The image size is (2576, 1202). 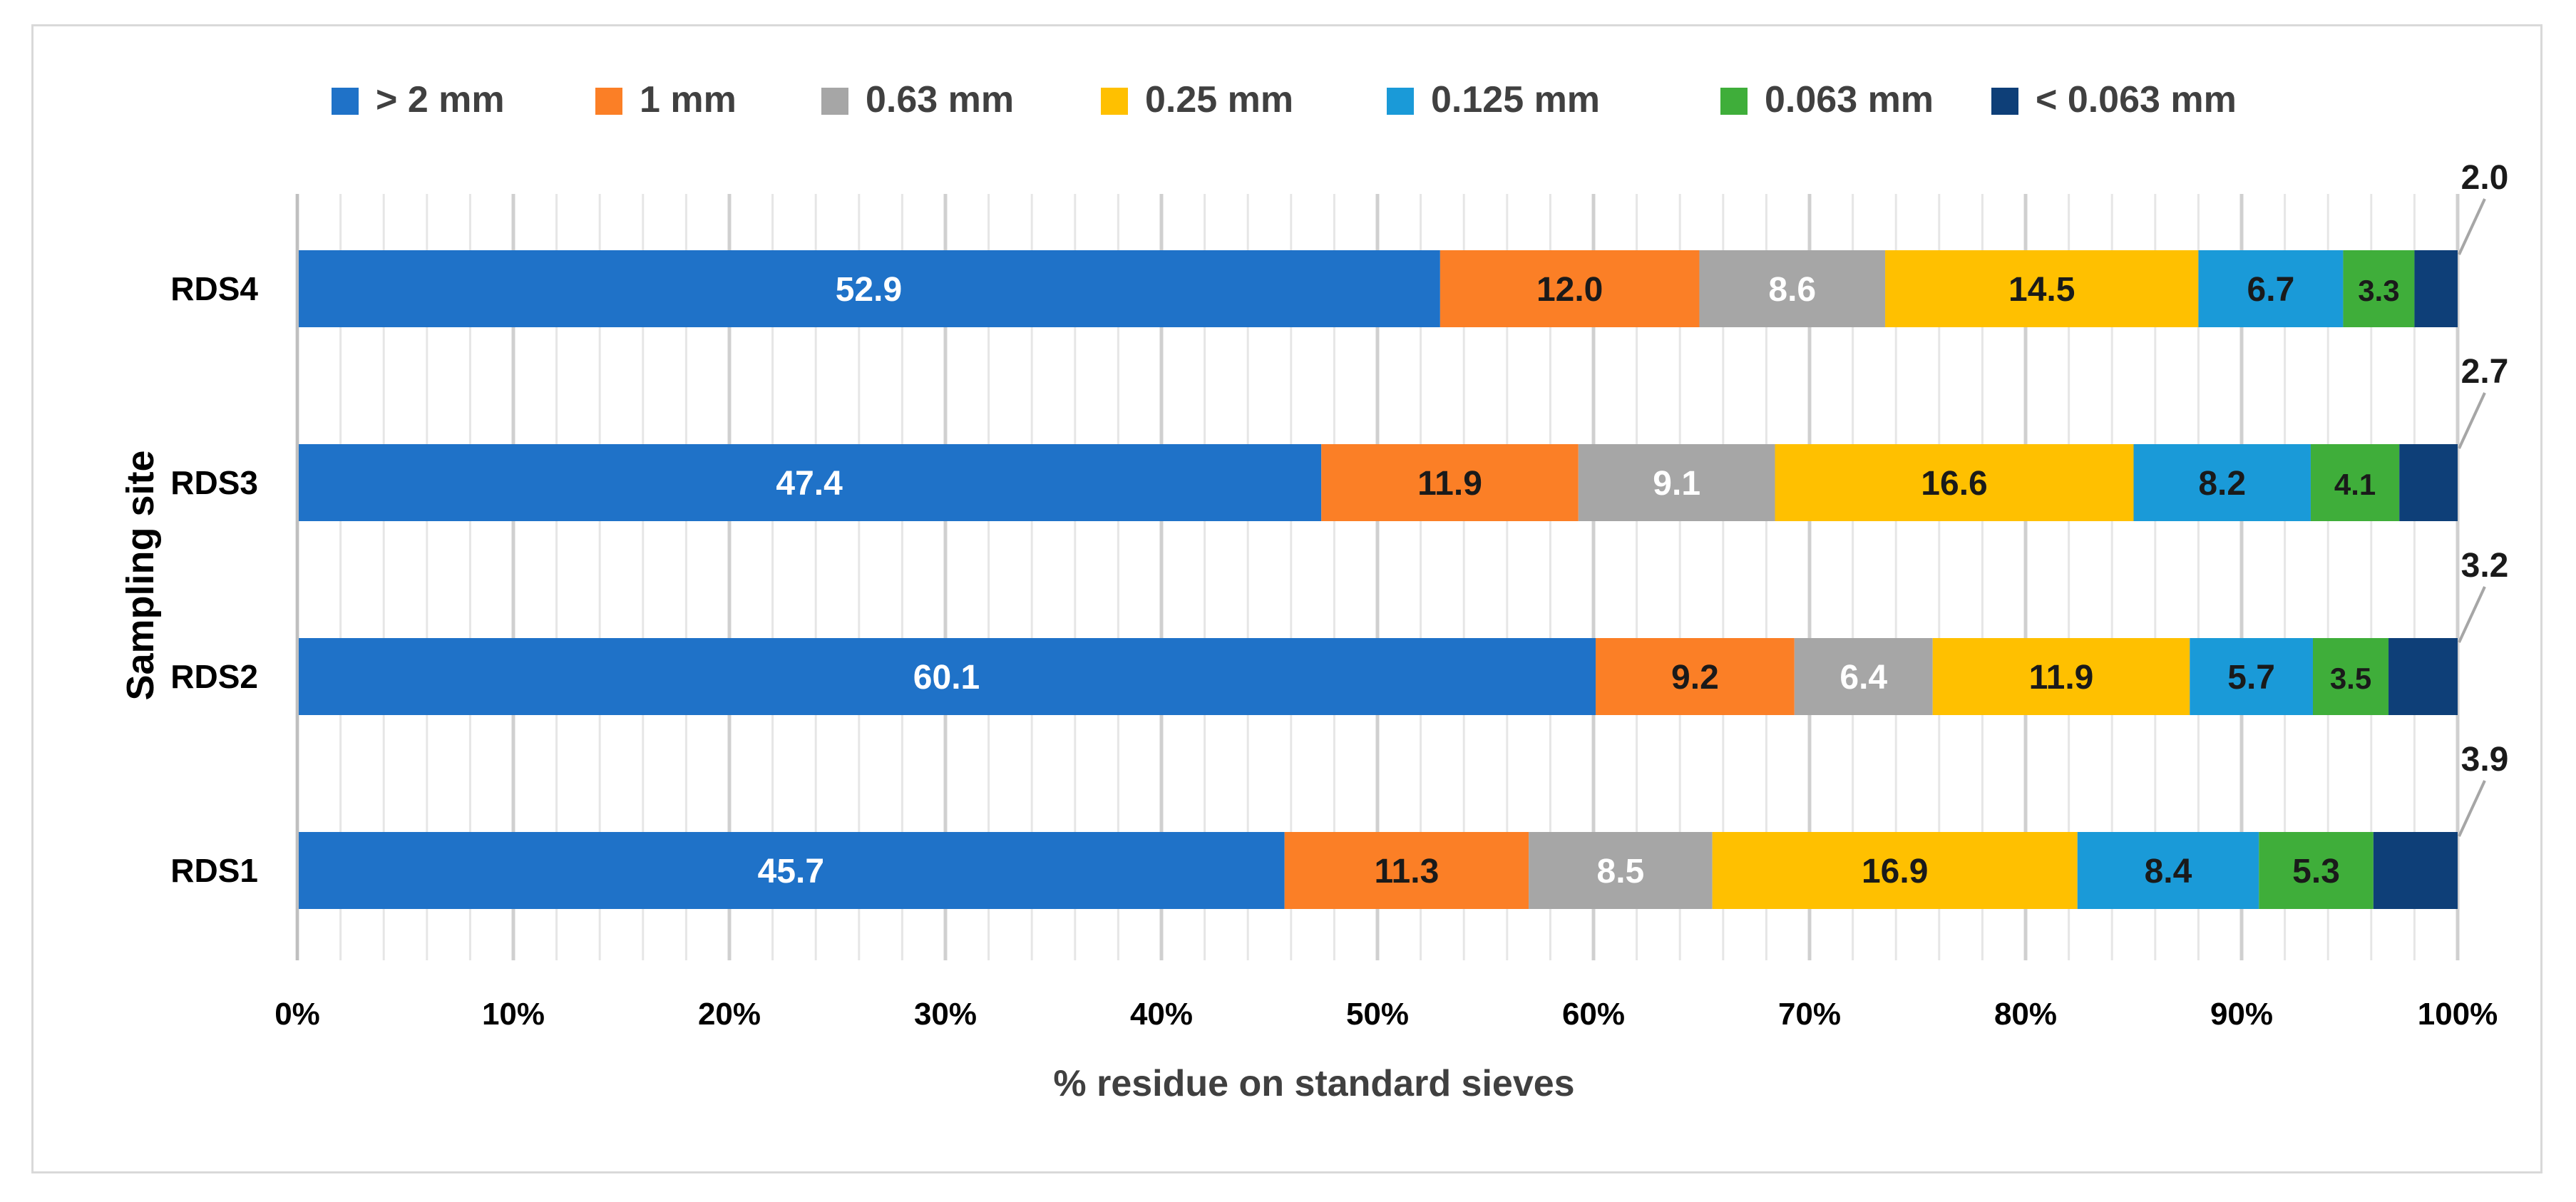 I want to click on x-tick-label: 20%, so click(x=729, y=1014).